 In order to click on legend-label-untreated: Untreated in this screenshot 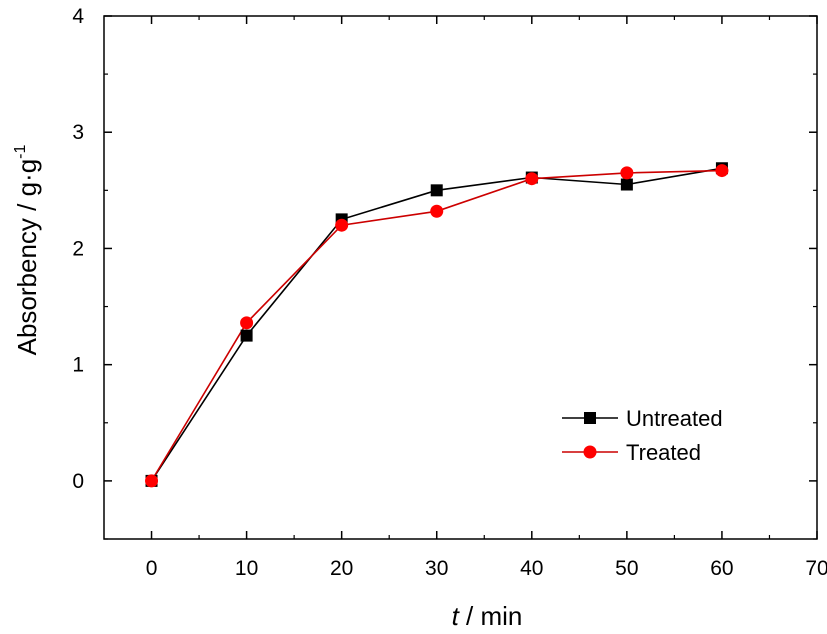, I will do `click(674, 418)`.